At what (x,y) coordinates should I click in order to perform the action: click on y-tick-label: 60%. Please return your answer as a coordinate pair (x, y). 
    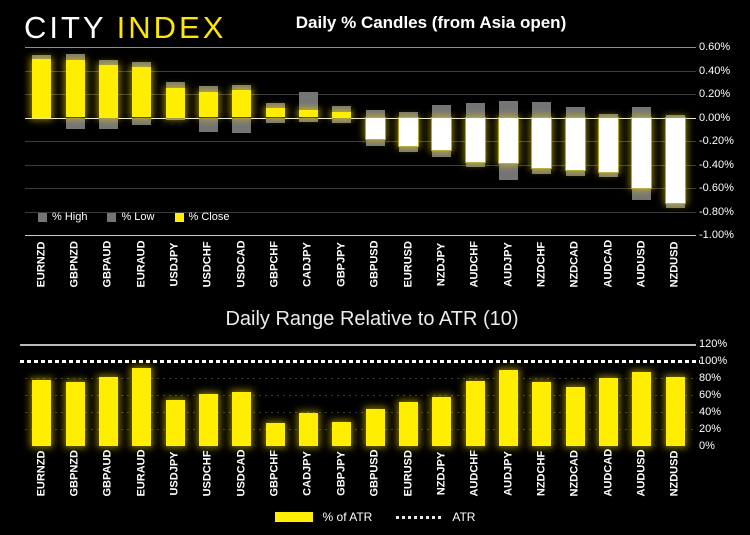
    Looking at the image, I should click on (710, 395).